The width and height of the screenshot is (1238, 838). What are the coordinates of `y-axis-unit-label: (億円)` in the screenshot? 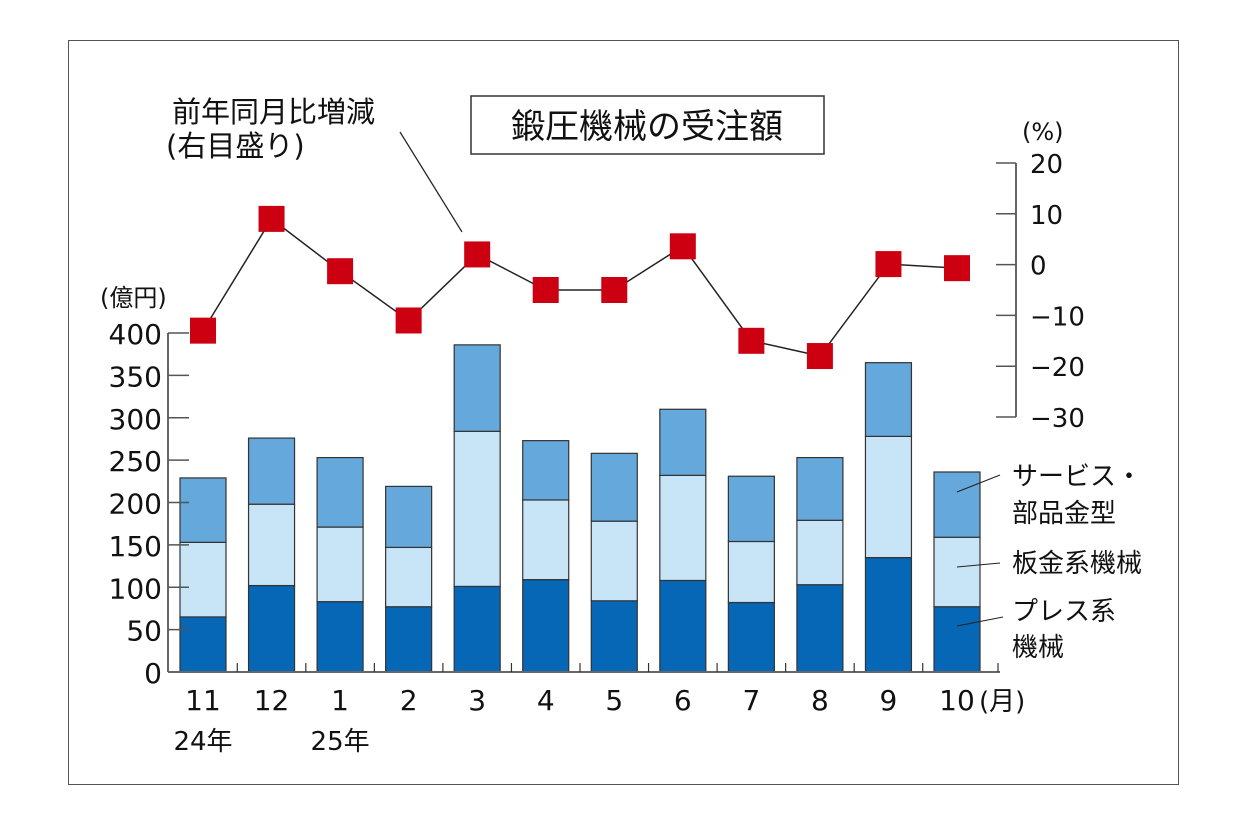 It's located at (133, 298).